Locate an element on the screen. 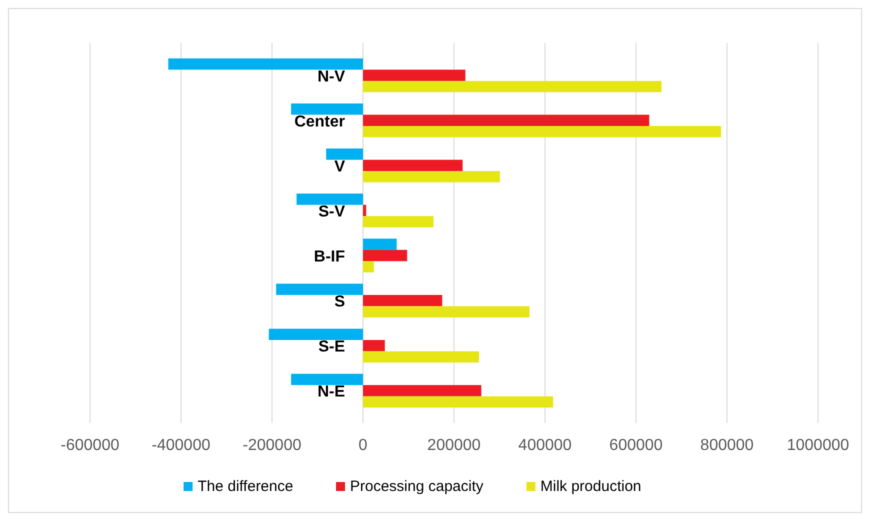  x-tick-label: 800000 is located at coordinates (727, 445).